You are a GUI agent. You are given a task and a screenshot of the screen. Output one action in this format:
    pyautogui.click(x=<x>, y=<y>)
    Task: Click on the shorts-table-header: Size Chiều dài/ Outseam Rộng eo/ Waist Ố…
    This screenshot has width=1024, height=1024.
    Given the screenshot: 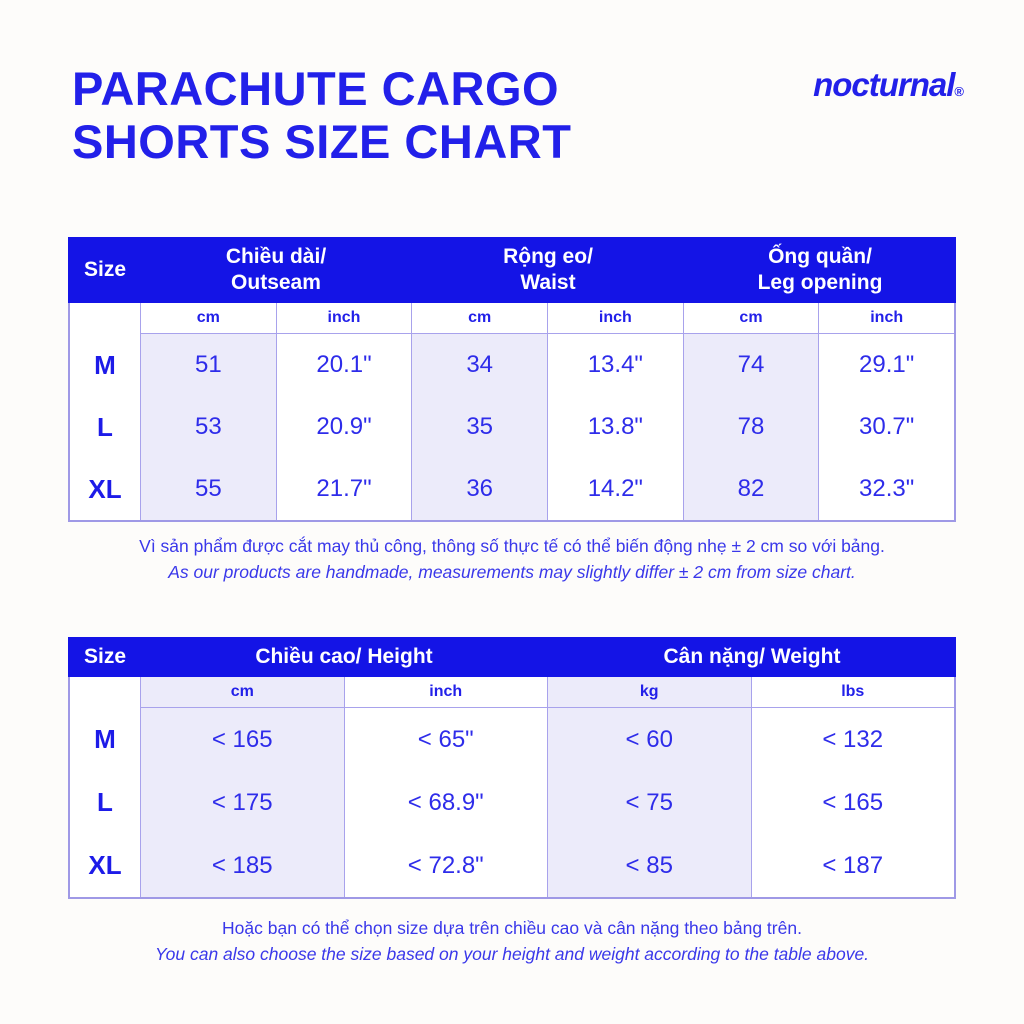 What is the action you would take?
    pyautogui.click(x=512, y=270)
    